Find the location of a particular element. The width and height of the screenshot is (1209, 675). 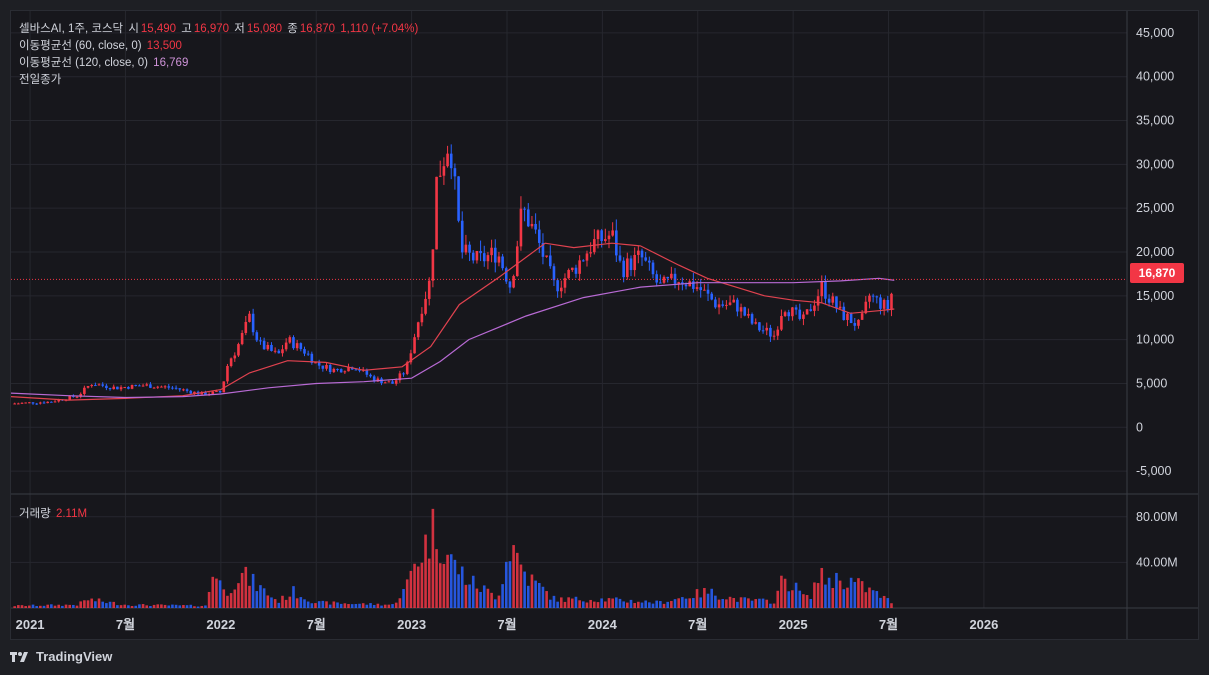

prev-close-label: 전일종가 is located at coordinates (40, 80).